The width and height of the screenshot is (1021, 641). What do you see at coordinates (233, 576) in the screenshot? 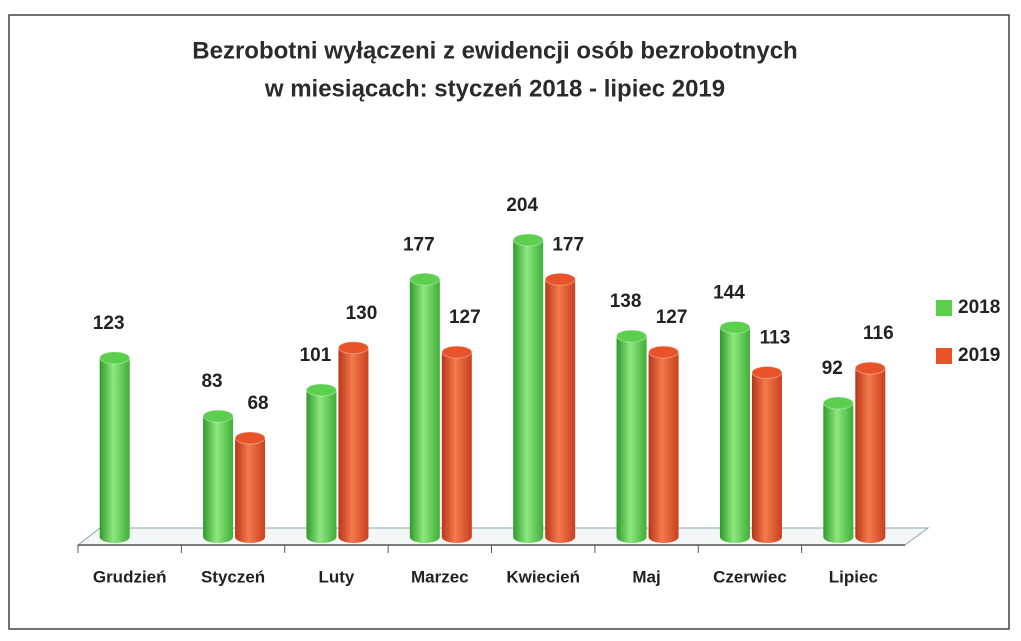
I see `x-tick-label: Styczeń` at bounding box center [233, 576].